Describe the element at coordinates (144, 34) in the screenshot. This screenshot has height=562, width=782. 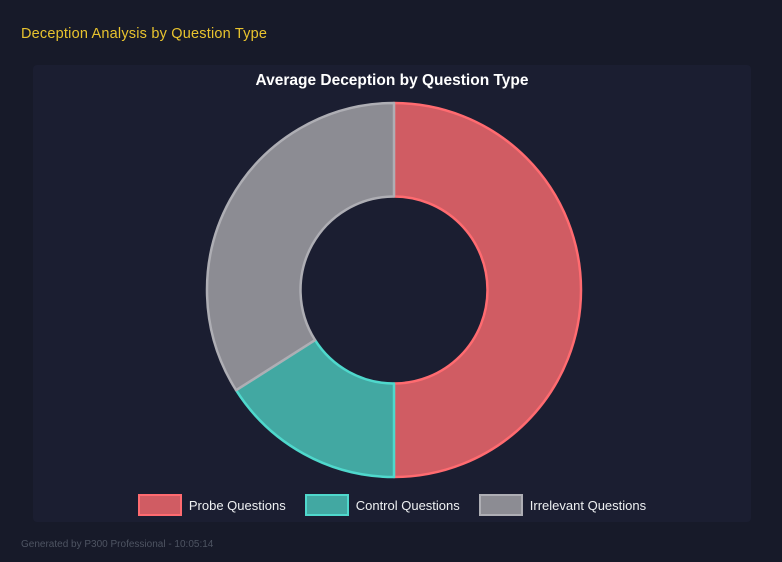
I see `page-title: Deception Analysis by Question Type` at that location.